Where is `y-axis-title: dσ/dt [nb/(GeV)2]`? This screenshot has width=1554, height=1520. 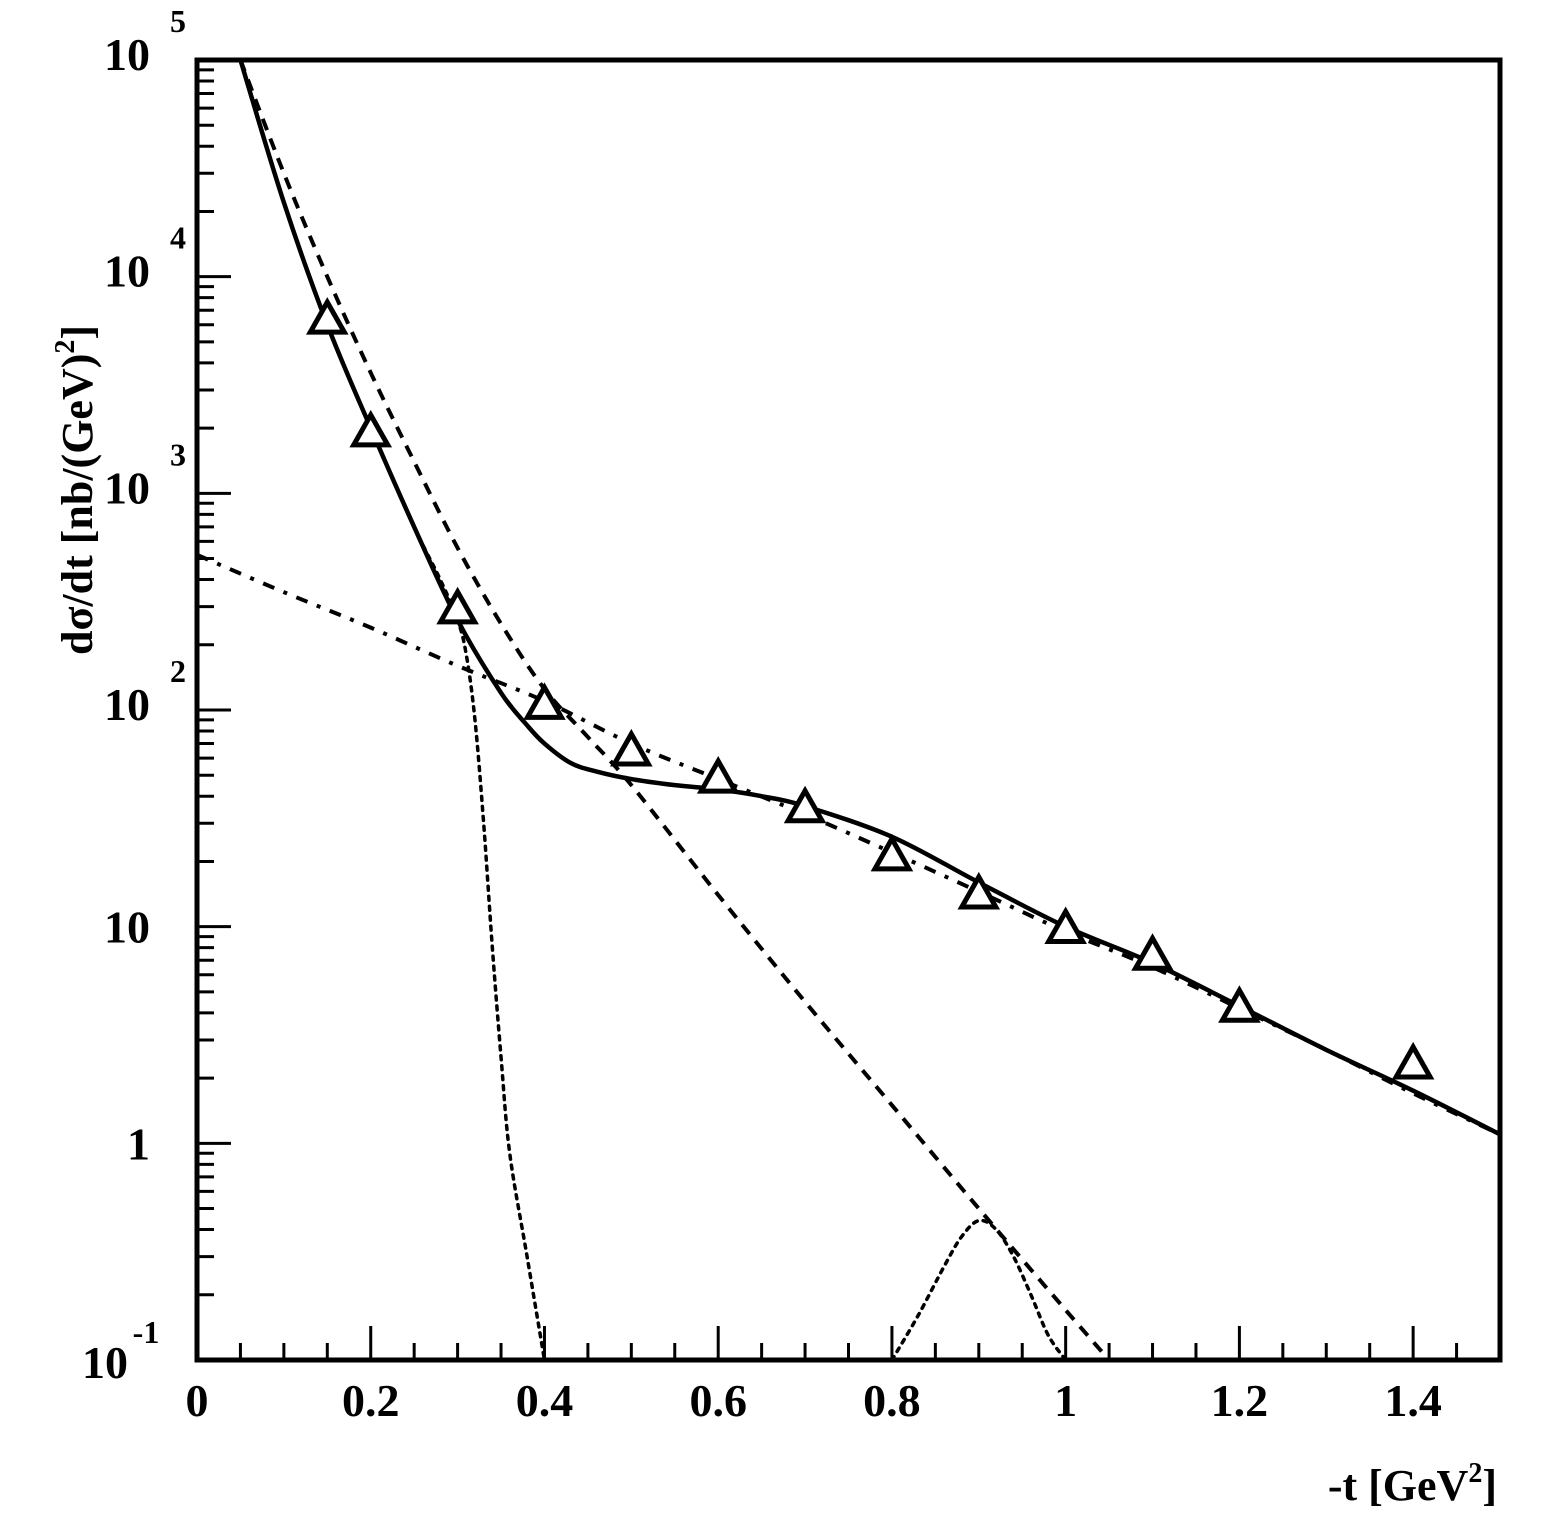 y-axis-title: dσ/dt [nb/(GeV)2] is located at coordinates (76, 490).